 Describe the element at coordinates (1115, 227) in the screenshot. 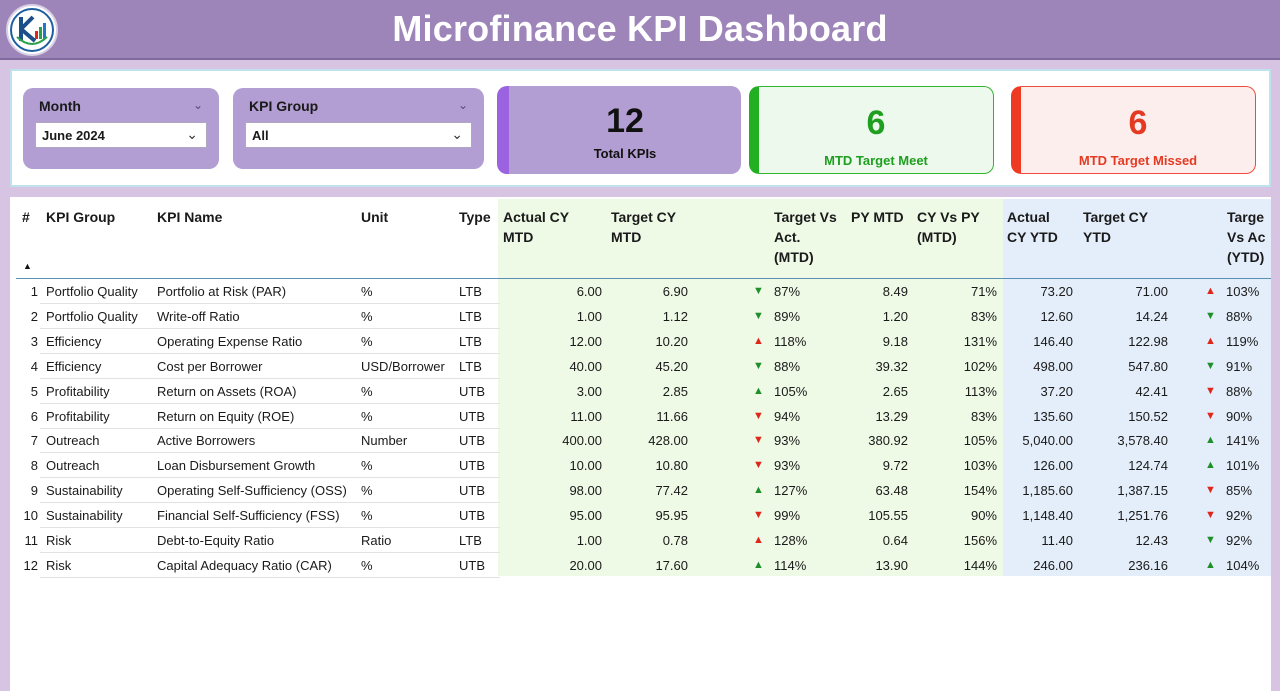

I see `header-target-cy-ytd: Target CY YTD` at that location.